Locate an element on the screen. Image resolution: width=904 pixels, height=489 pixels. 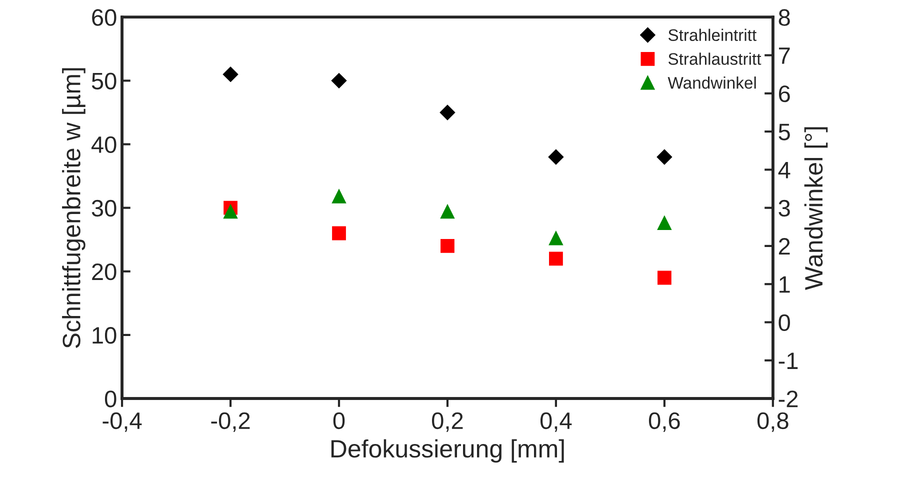
y2-tick-label: 4 is located at coordinates (784, 170).